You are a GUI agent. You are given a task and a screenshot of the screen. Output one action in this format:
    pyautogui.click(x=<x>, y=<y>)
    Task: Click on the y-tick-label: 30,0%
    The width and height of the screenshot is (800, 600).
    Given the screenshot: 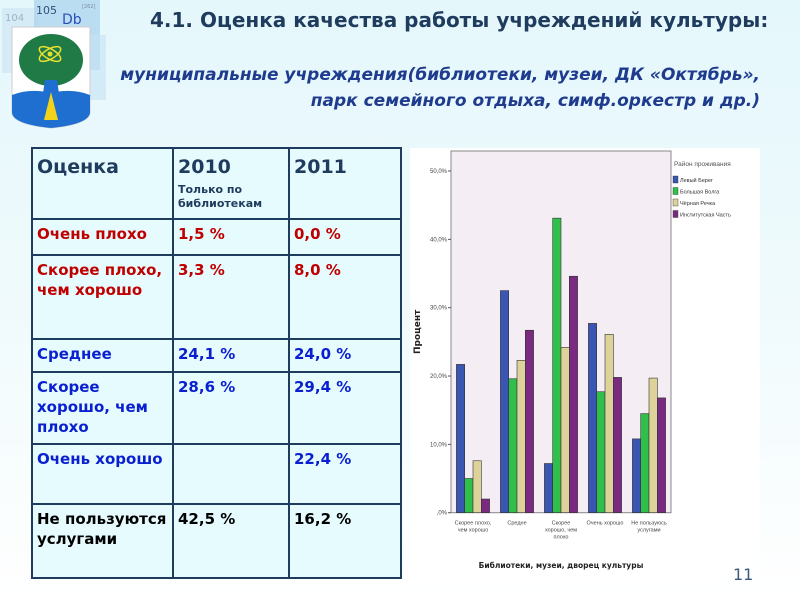 What is the action you would take?
    pyautogui.click(x=439, y=309)
    